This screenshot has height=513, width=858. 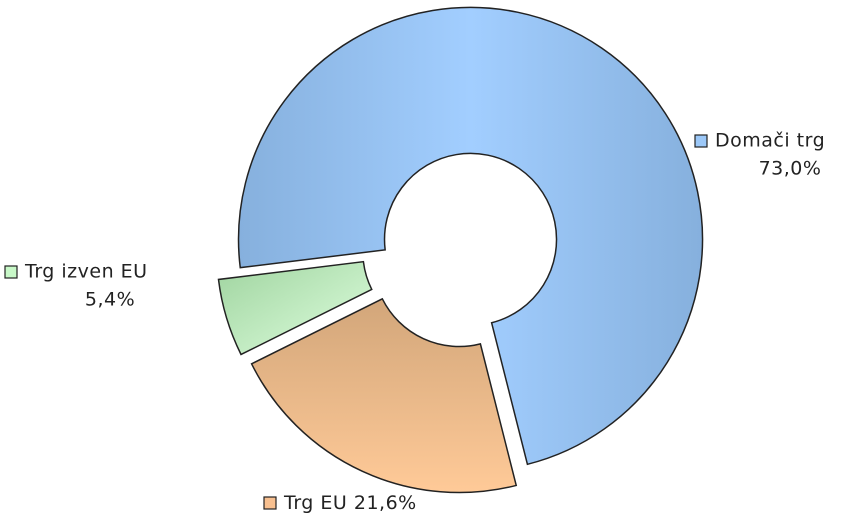 I want to click on value-label: 73,0%, so click(x=790, y=169).